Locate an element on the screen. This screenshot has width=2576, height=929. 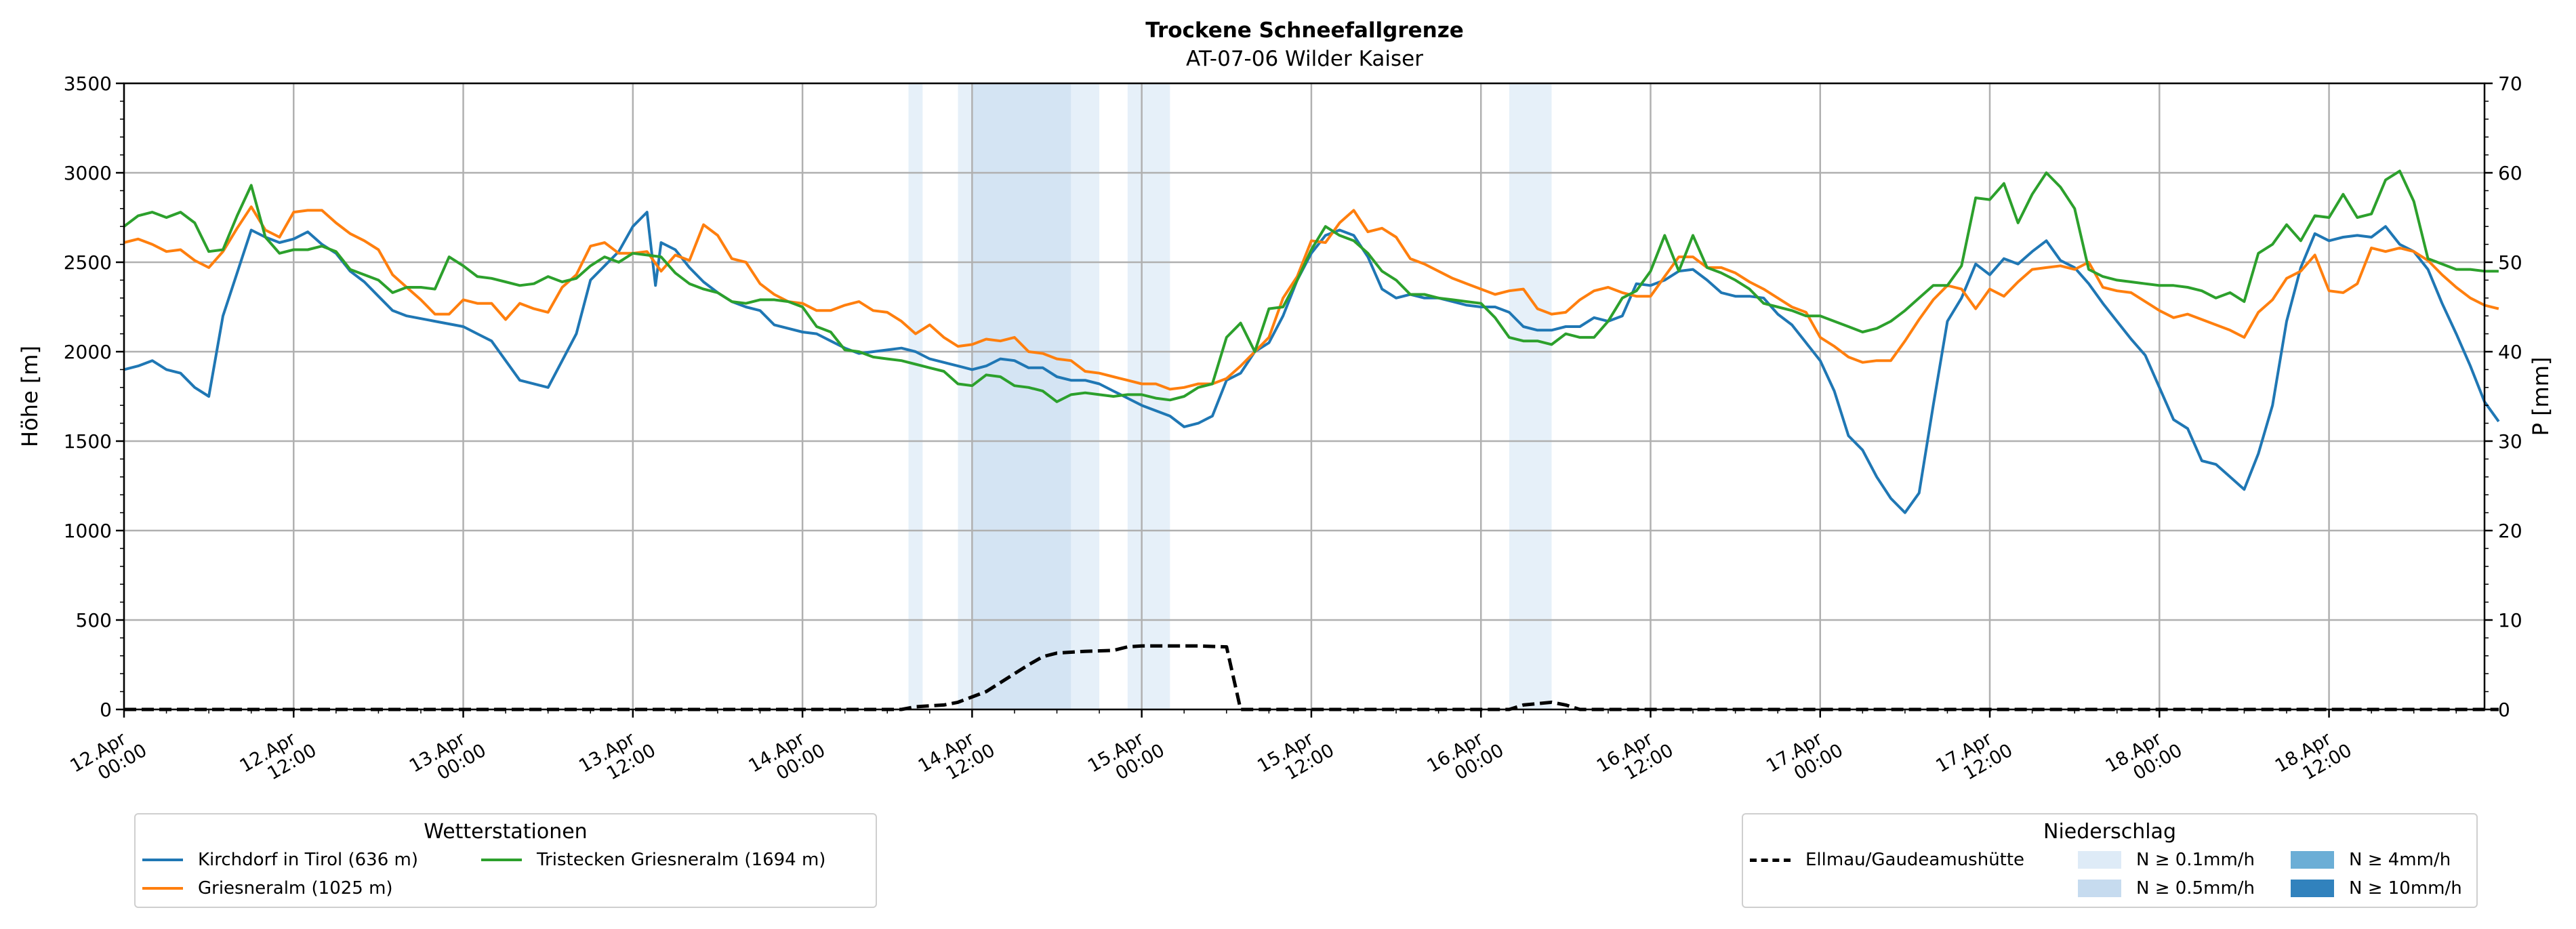
y-tick-label: 500 is located at coordinates (94, 620).